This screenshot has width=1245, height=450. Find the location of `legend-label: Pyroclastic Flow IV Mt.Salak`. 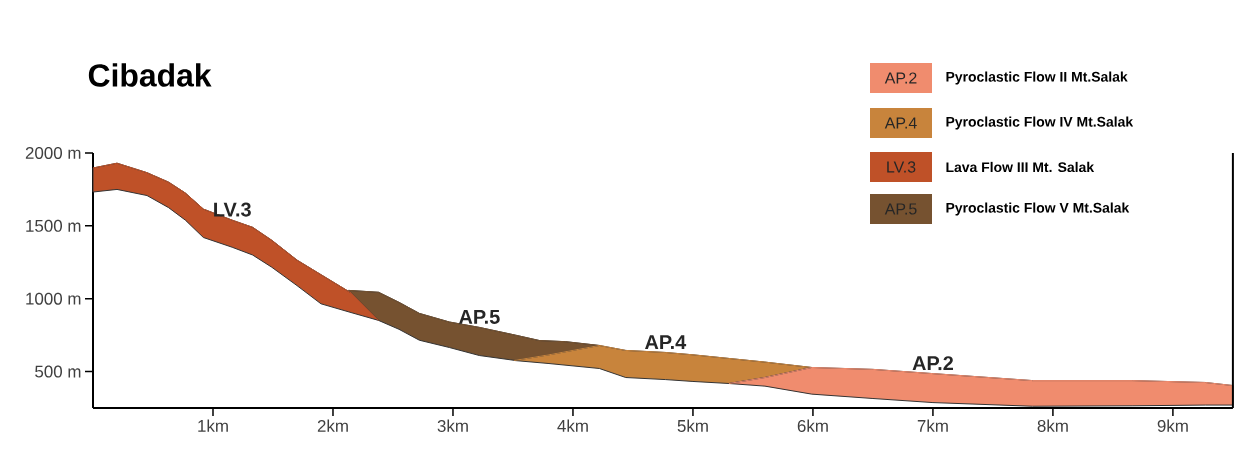

legend-label: Pyroclastic Flow IV Mt.Salak is located at coordinates (1040, 123).